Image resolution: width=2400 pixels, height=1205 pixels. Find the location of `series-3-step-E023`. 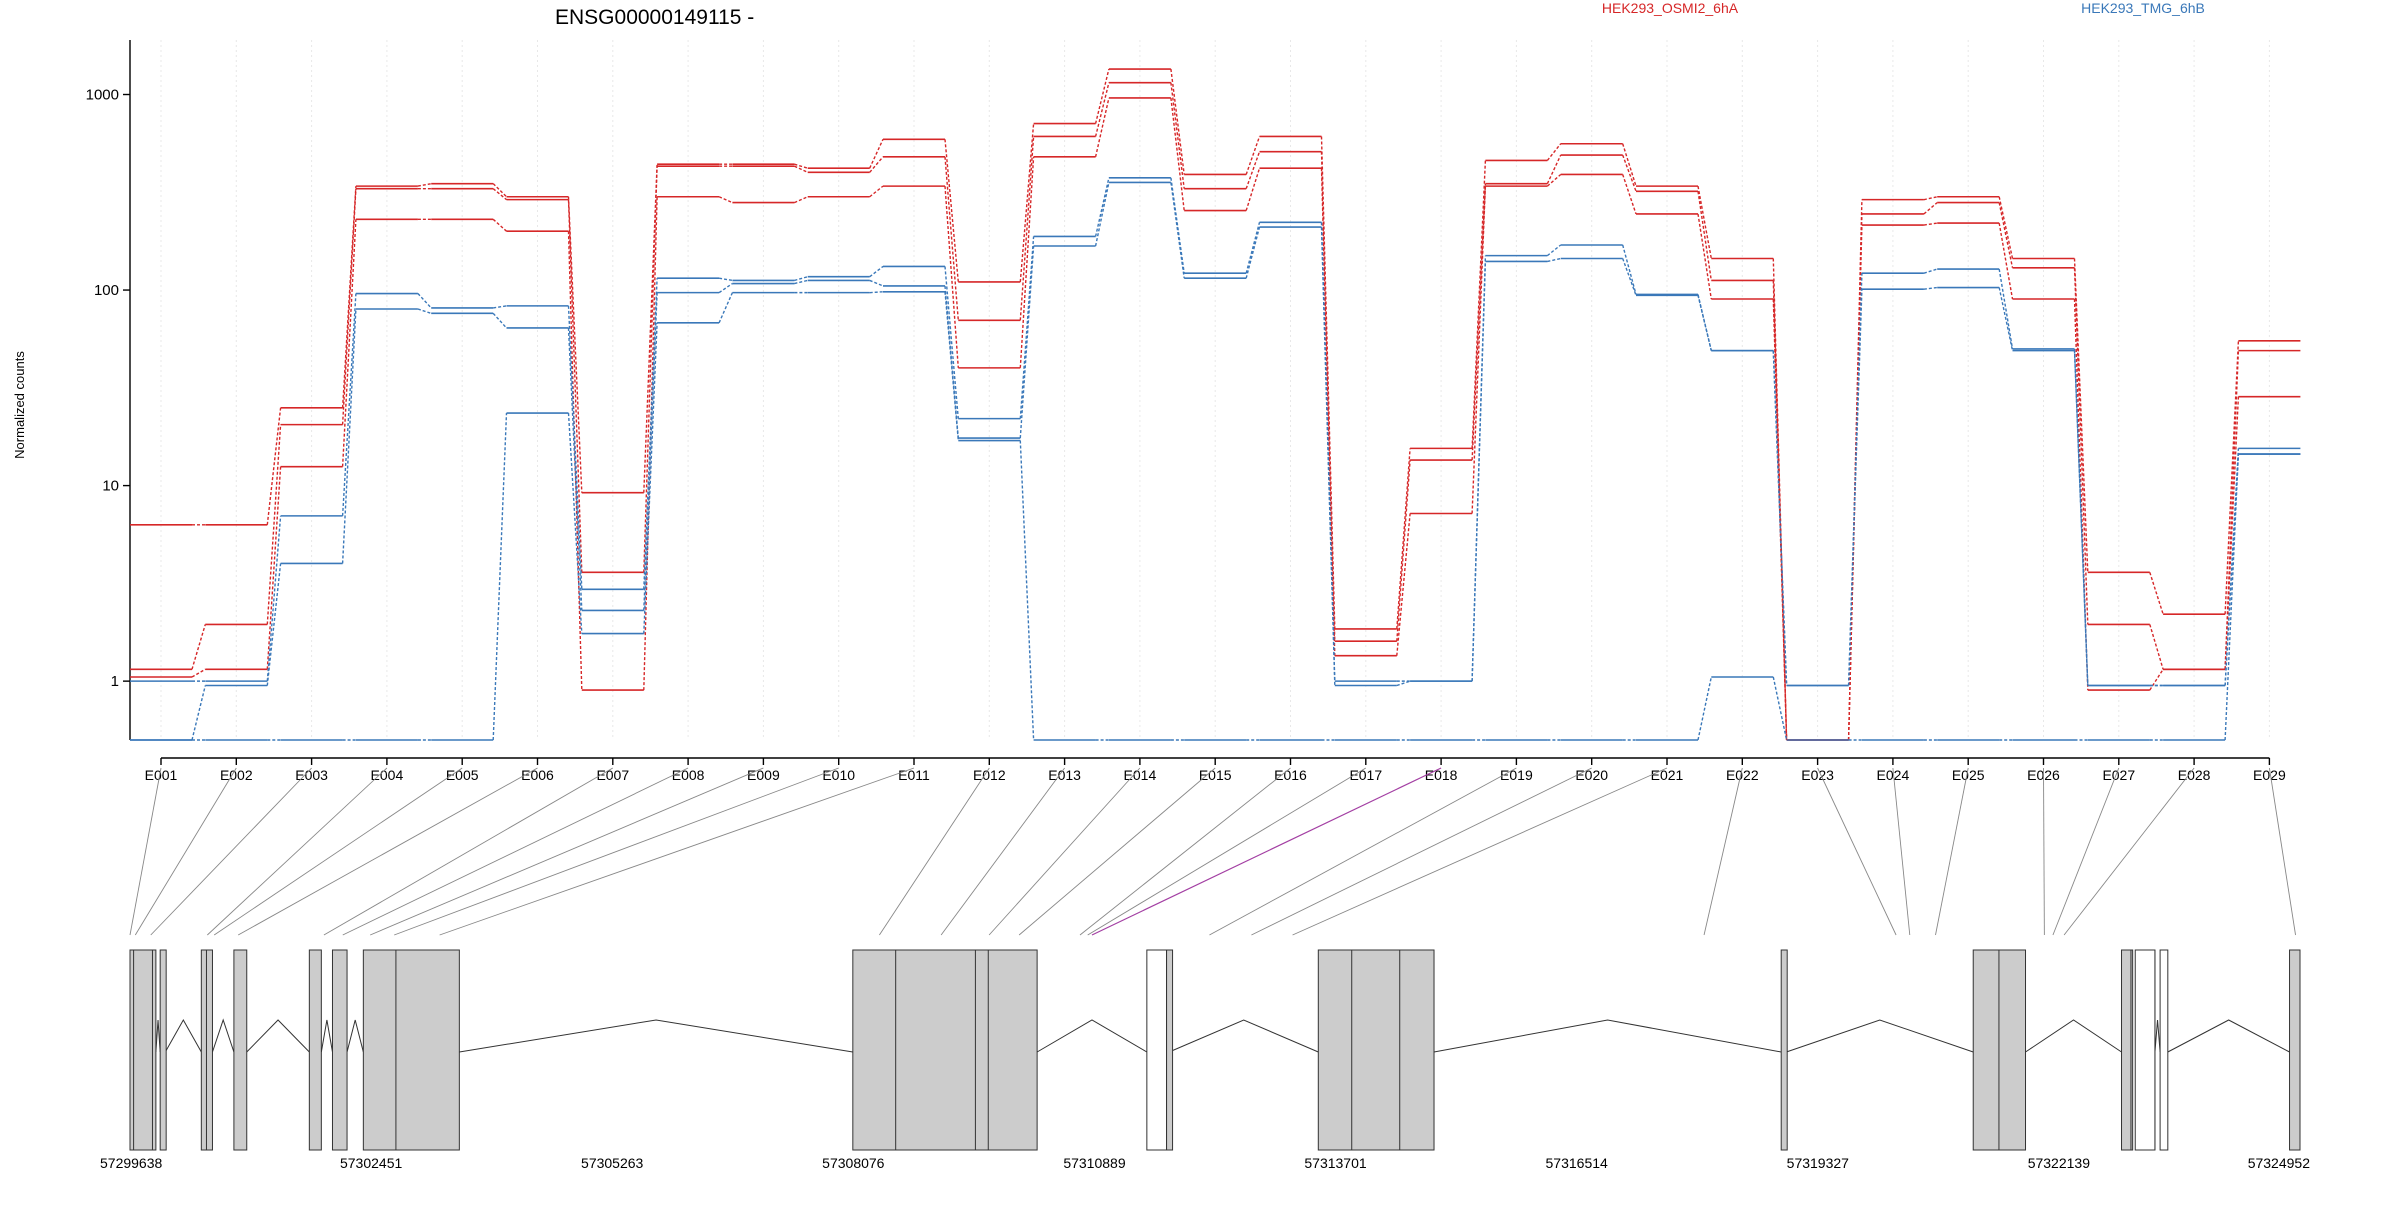

series-3-step-E023 is located at coordinates (1855, 483).